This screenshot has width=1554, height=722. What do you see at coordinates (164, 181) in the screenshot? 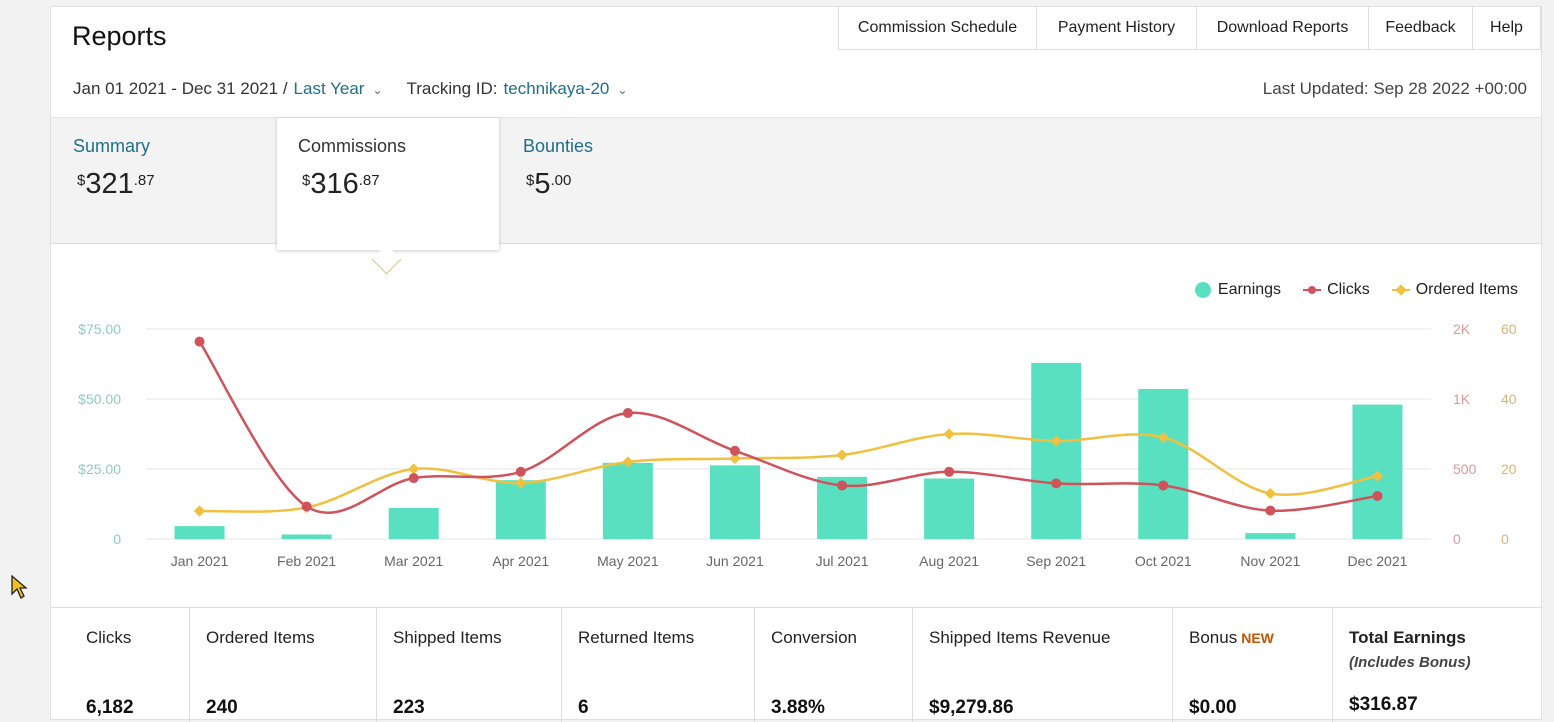
I see `tab-summary: Summary $321.87` at bounding box center [164, 181].